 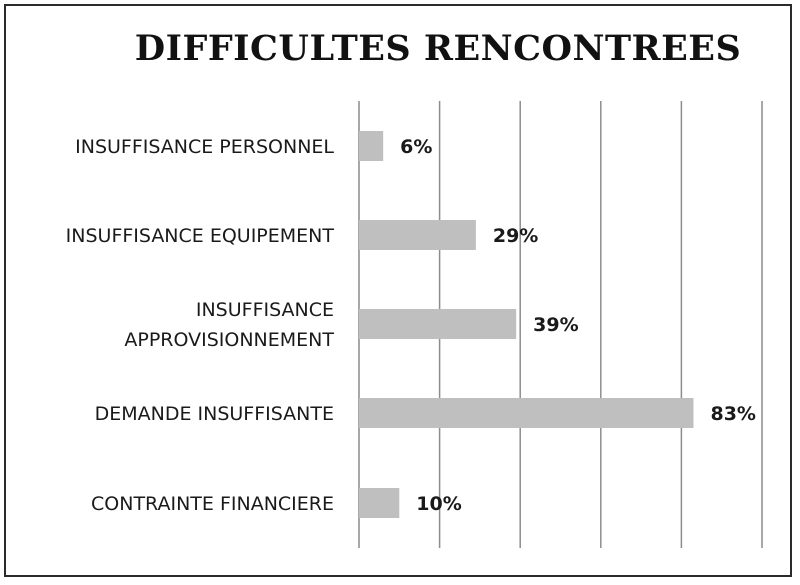 I want to click on chart-title: DIFFICULTES RENCONTREES, so click(x=438, y=48).